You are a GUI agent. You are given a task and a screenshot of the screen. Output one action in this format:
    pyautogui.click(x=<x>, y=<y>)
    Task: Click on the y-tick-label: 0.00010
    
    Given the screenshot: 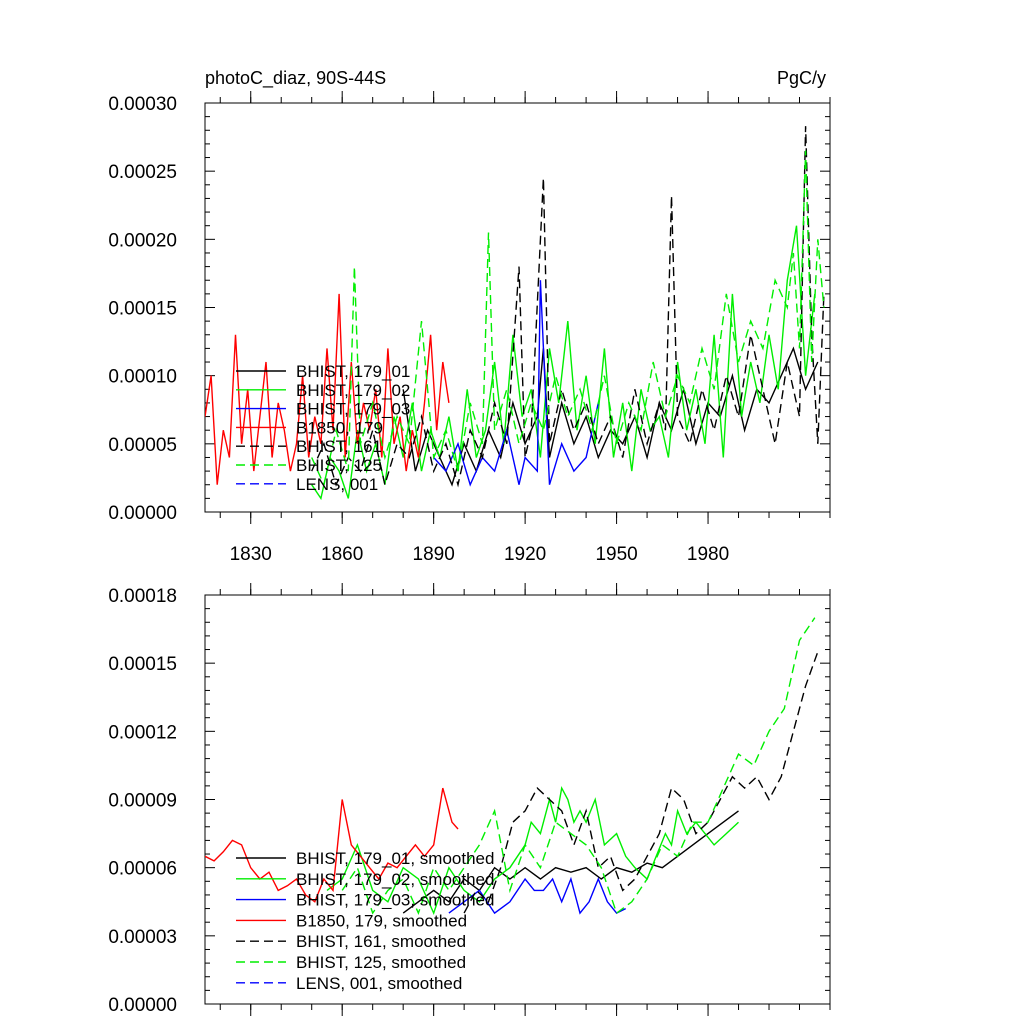 What is the action you would take?
    pyautogui.click(x=142, y=377)
    